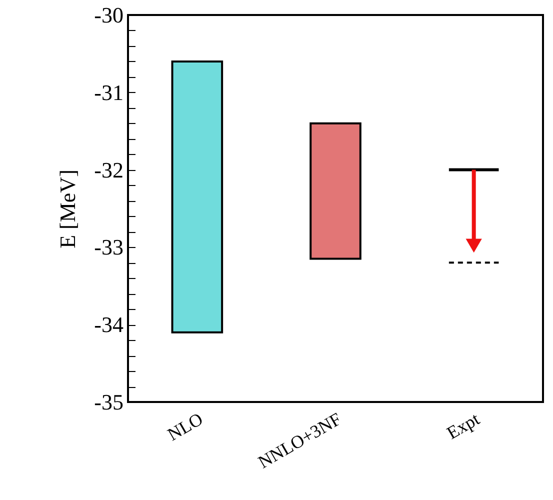 The image size is (553, 500). I want to click on y-tick-label: -31, so click(109, 92).